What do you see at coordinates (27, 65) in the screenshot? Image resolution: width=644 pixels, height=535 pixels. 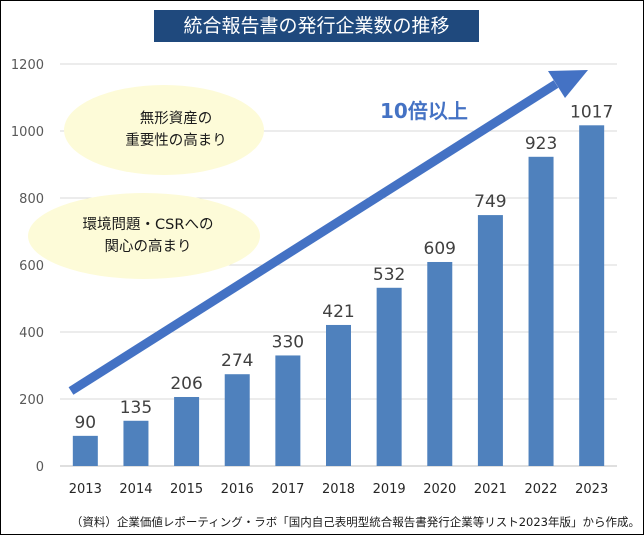 I see `y-tick-label: 1200` at bounding box center [27, 65].